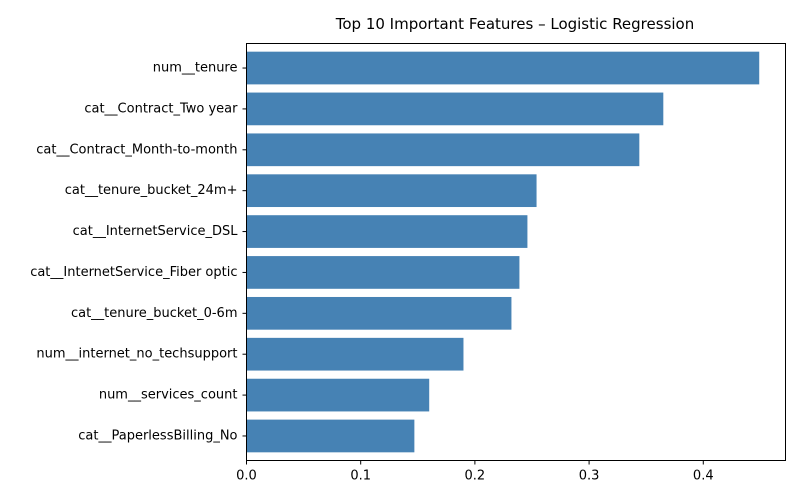  Describe the element at coordinates (136, 354) in the screenshot. I see `y-tick-label: num__internet_no_techsupport` at that location.